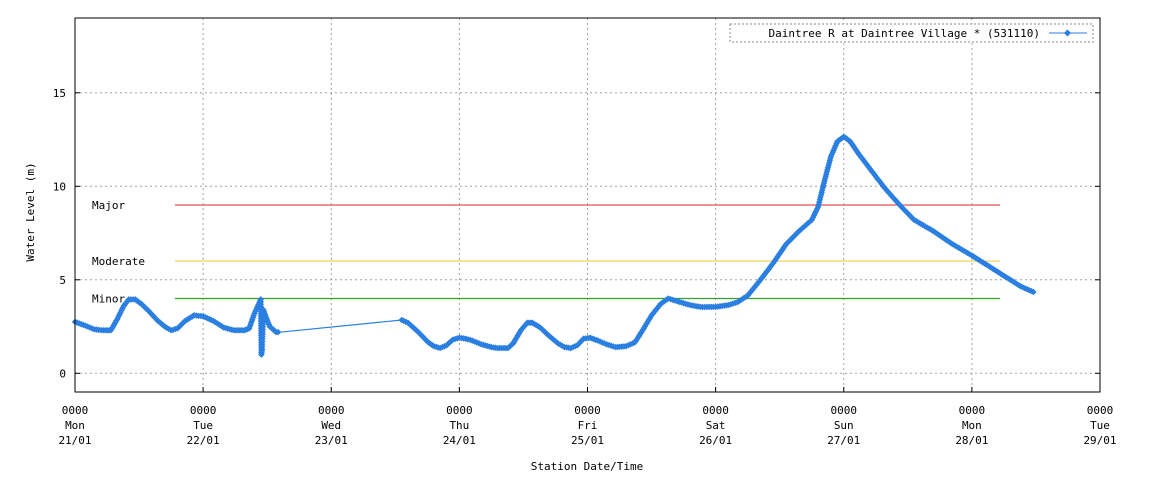 The image size is (1156, 480). What do you see at coordinates (715, 440) in the screenshot?
I see `x-tick-label-5-2: 26/01` at bounding box center [715, 440].